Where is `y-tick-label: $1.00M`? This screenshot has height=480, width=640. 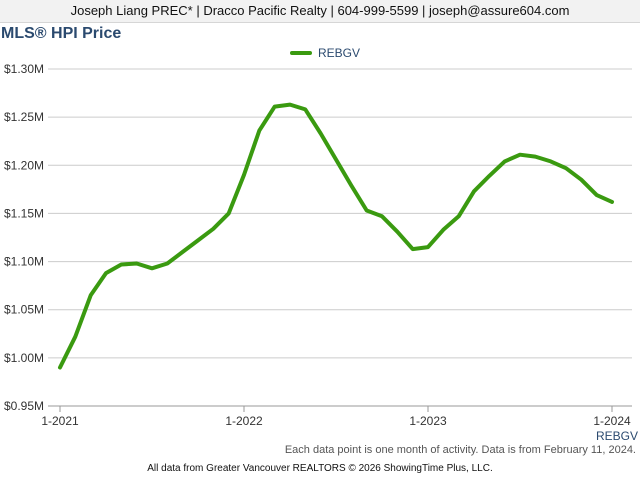 y-tick-label: $1.00M is located at coordinates (24, 358).